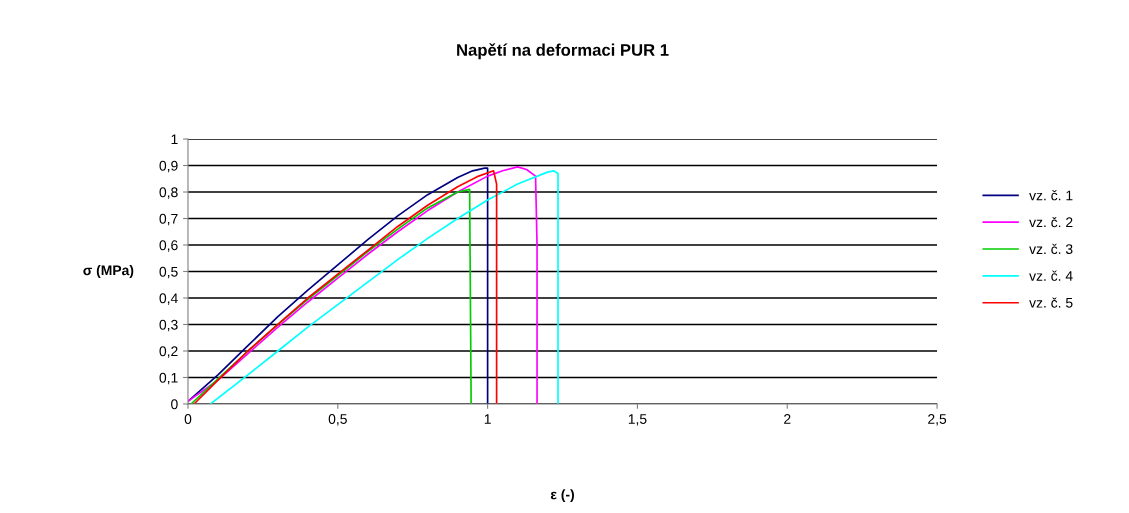  I want to click on y-tick-label: 0,1, so click(168, 378).